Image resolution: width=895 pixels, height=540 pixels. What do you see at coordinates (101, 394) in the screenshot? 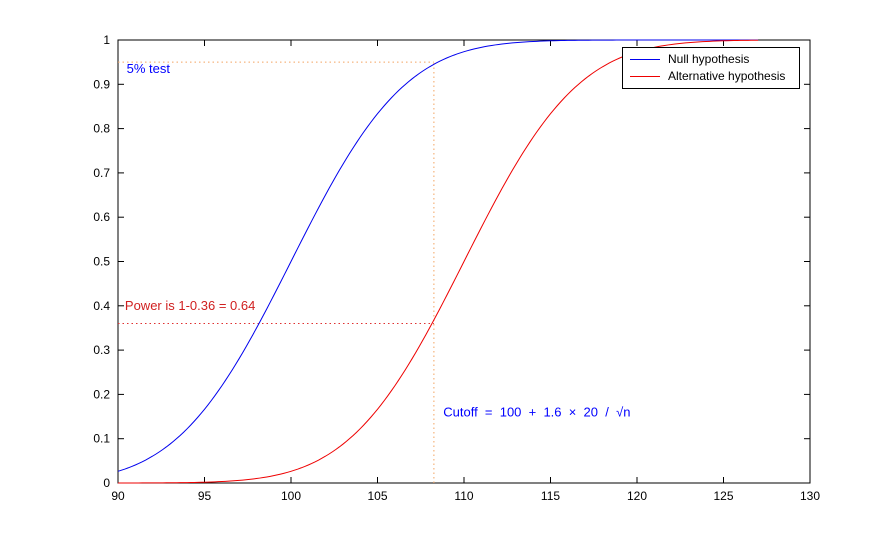
I see `svg-text: 0.2` at bounding box center [101, 394].